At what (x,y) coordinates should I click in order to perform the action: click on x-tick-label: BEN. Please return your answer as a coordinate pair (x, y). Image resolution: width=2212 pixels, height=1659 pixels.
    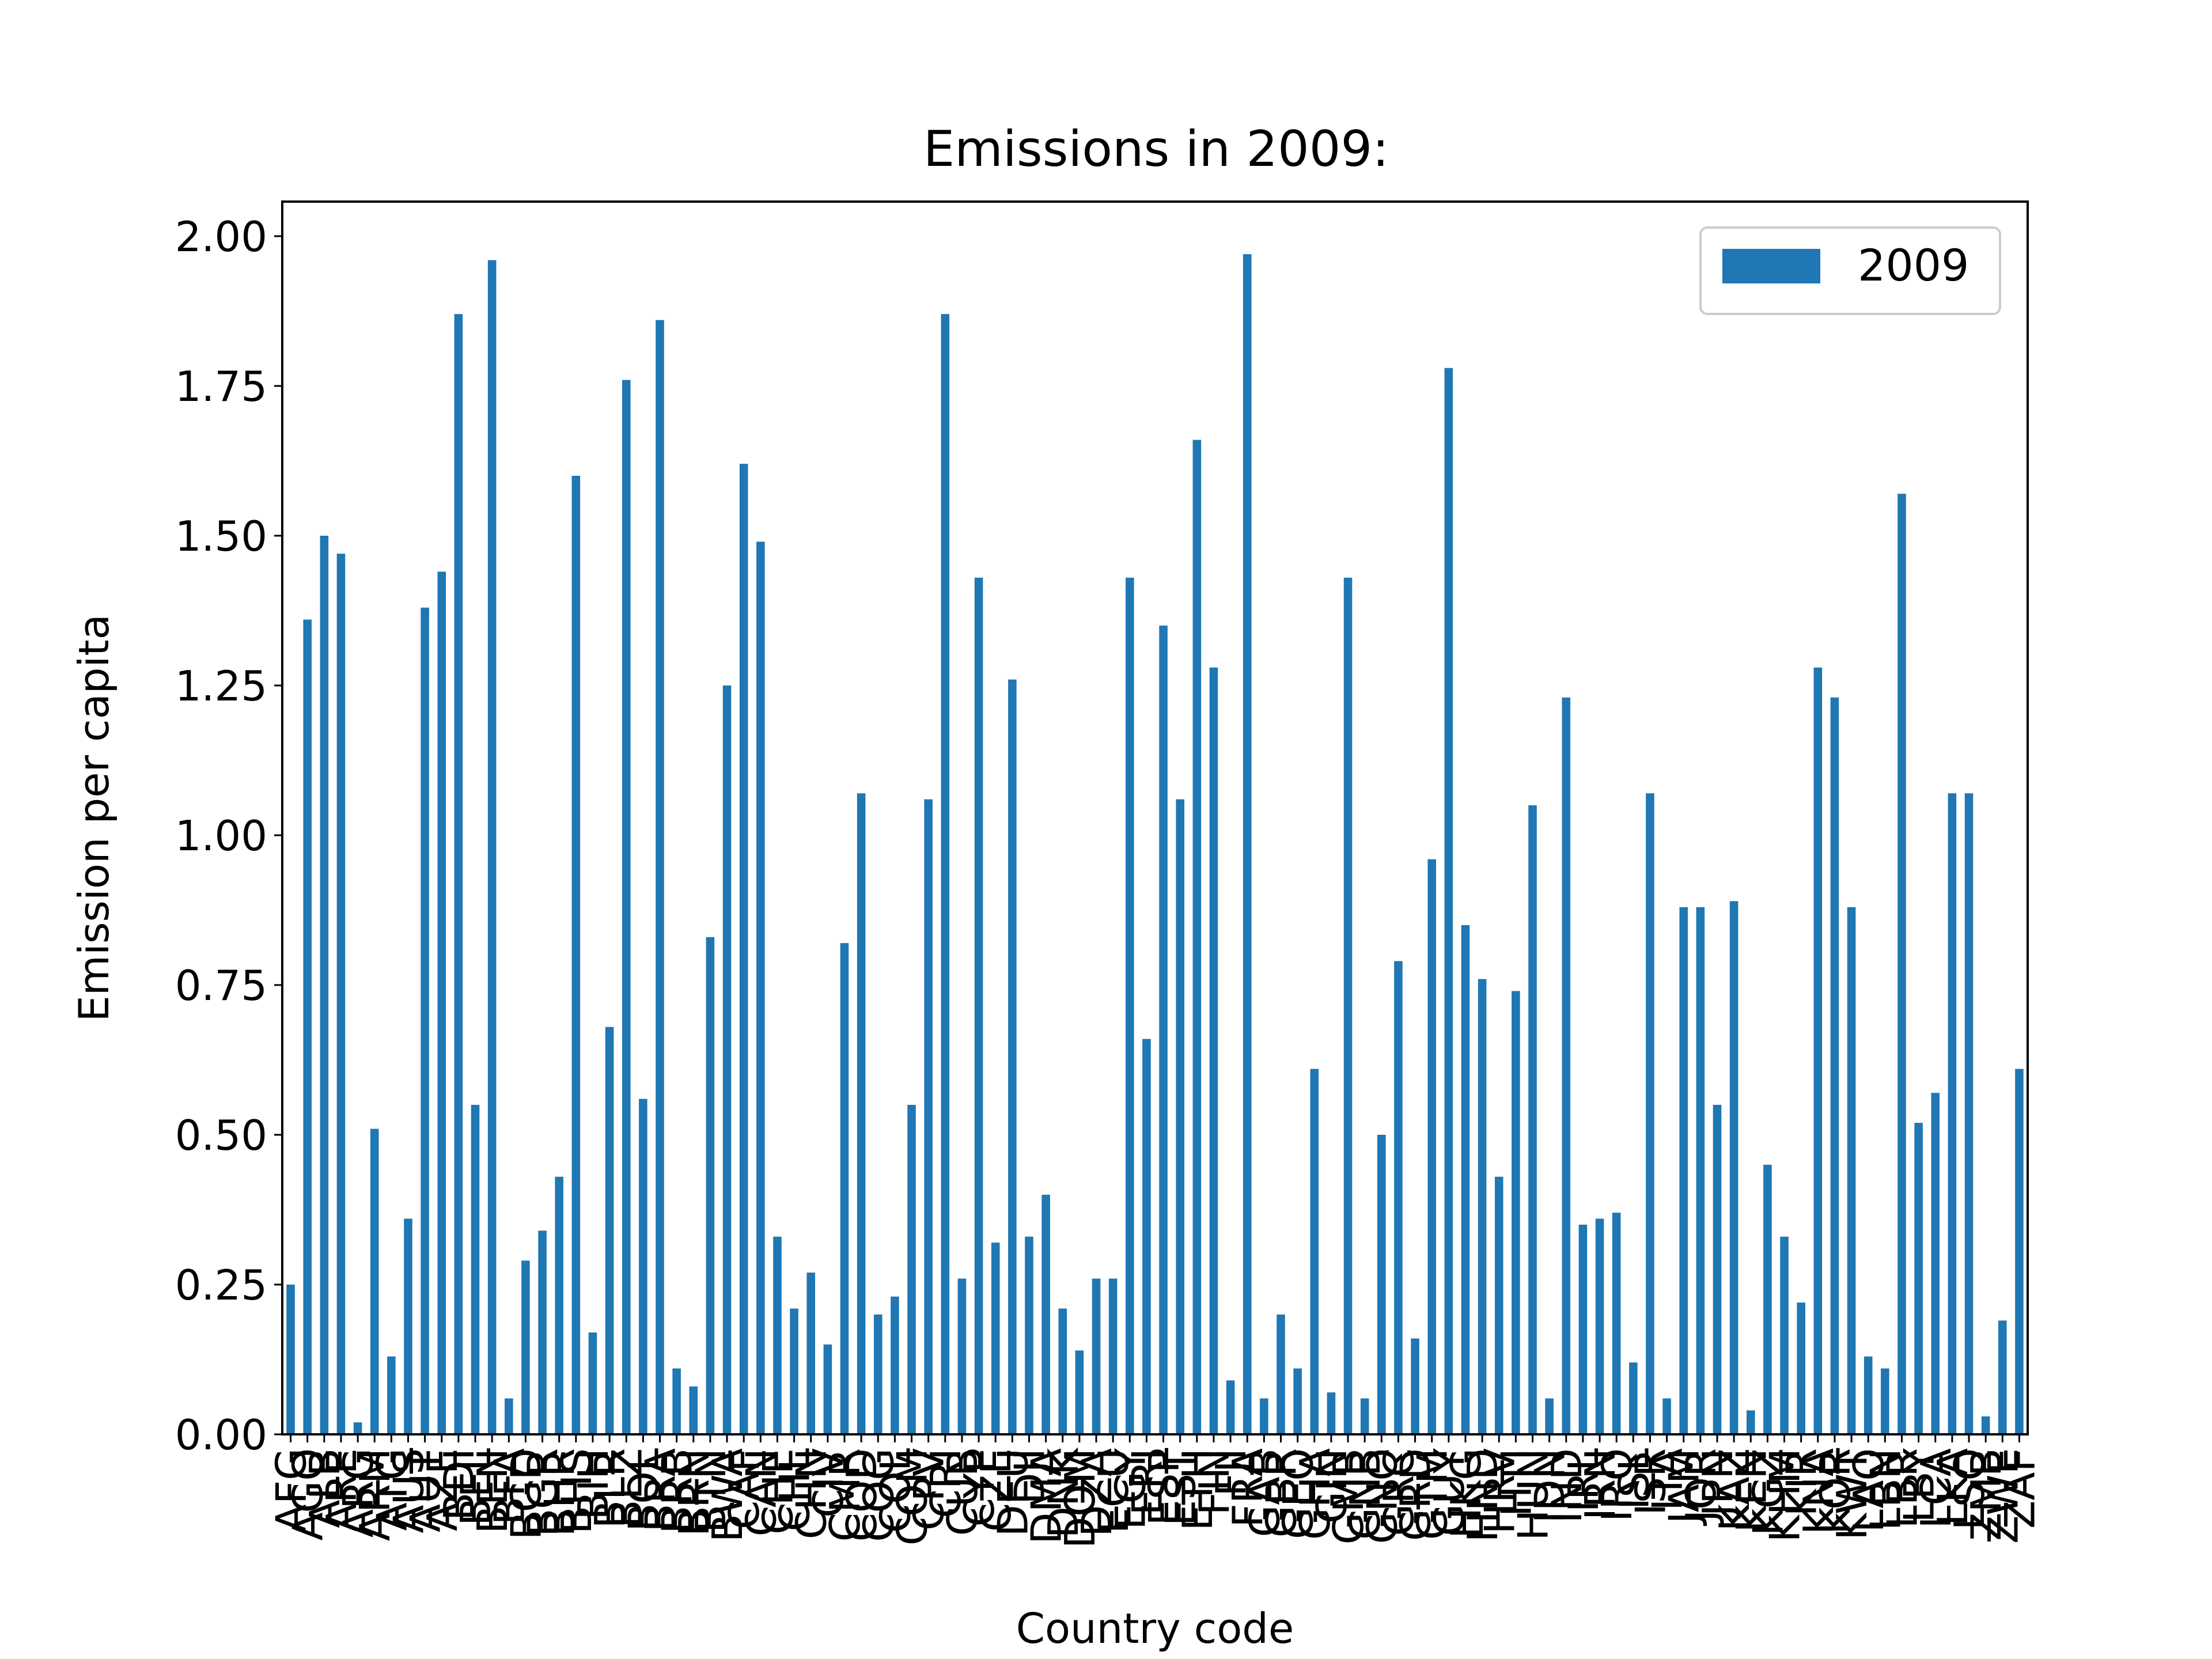
    Looking at the image, I should click on (492, 1491).